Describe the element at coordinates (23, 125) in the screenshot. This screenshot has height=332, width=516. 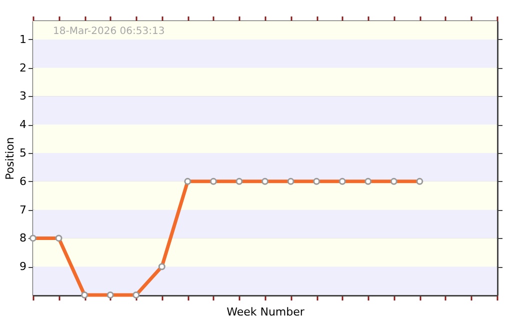
I see `y-tick-label: 4` at that location.